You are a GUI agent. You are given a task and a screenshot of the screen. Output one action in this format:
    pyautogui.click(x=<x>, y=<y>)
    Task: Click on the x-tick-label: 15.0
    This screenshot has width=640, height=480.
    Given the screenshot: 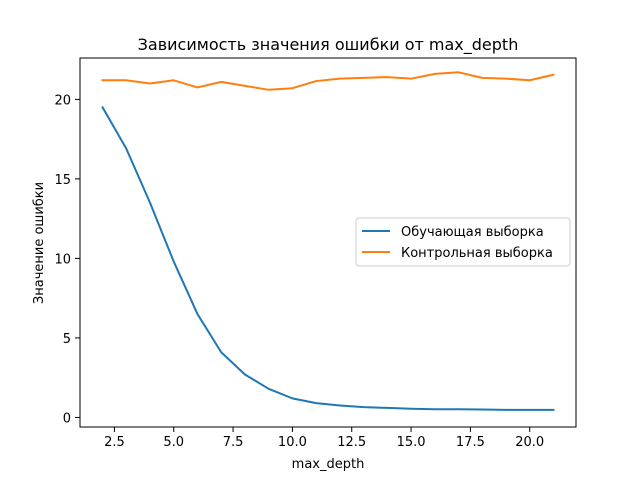 What is the action you would take?
    pyautogui.click(x=411, y=442)
    